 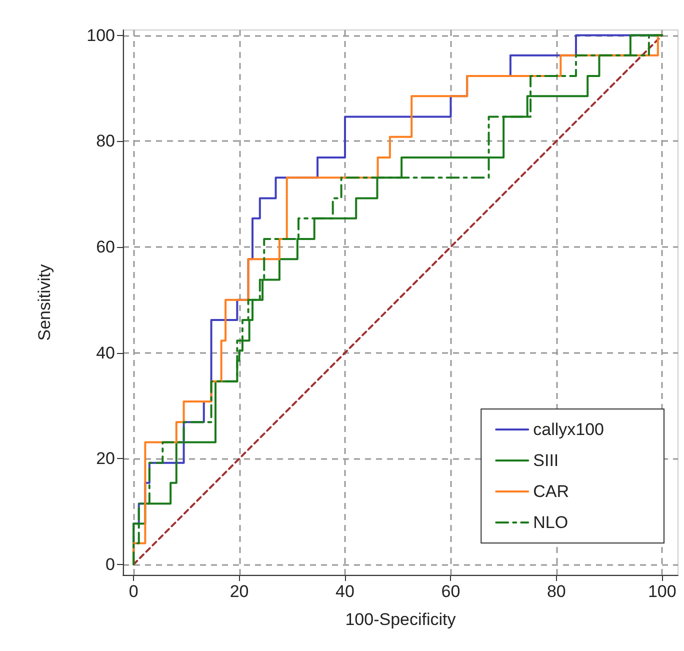 I want to click on y-tick-label: 40, so click(x=105, y=352).